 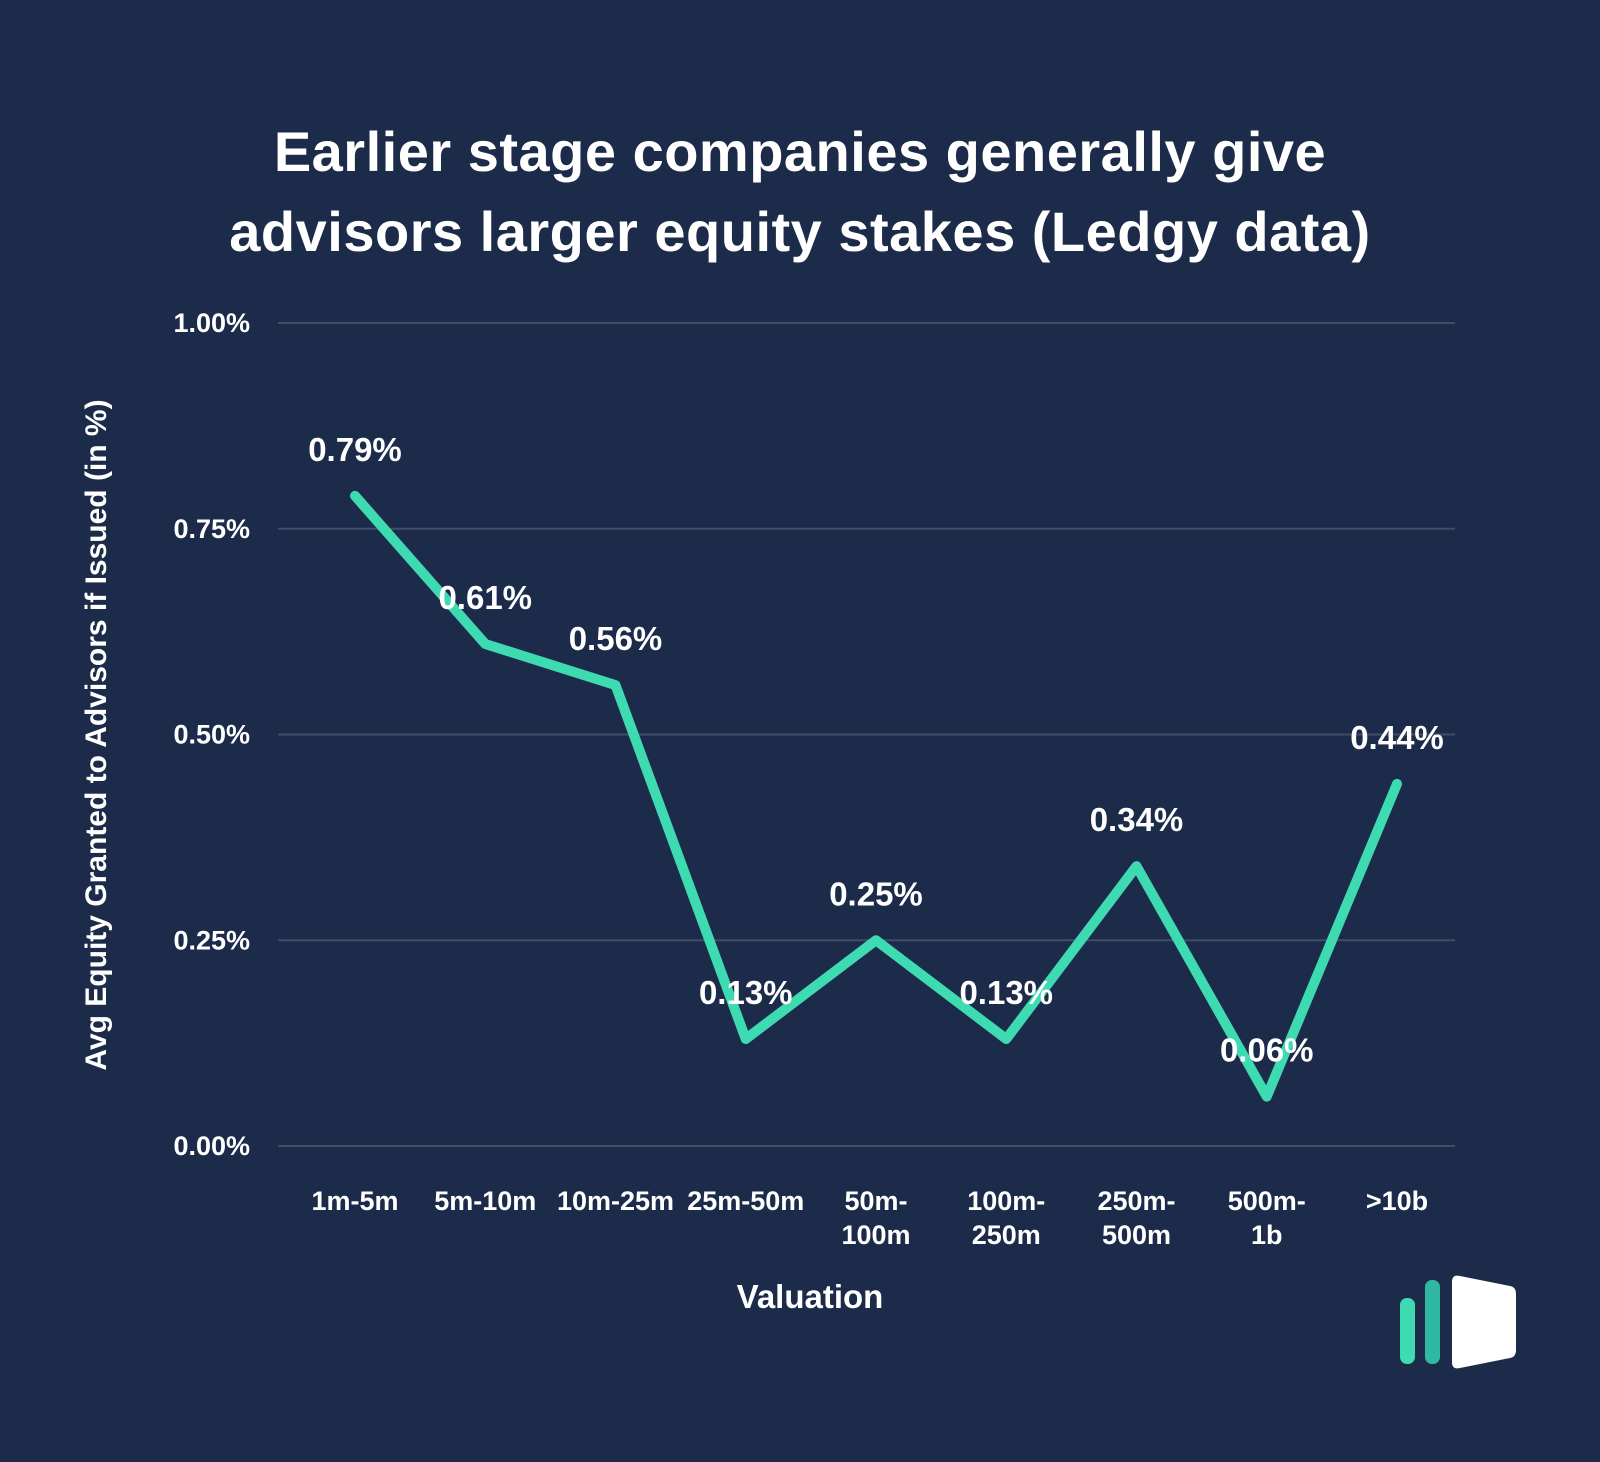 I want to click on x-tick-label: 500m-1b, so click(x=1267, y=1218).